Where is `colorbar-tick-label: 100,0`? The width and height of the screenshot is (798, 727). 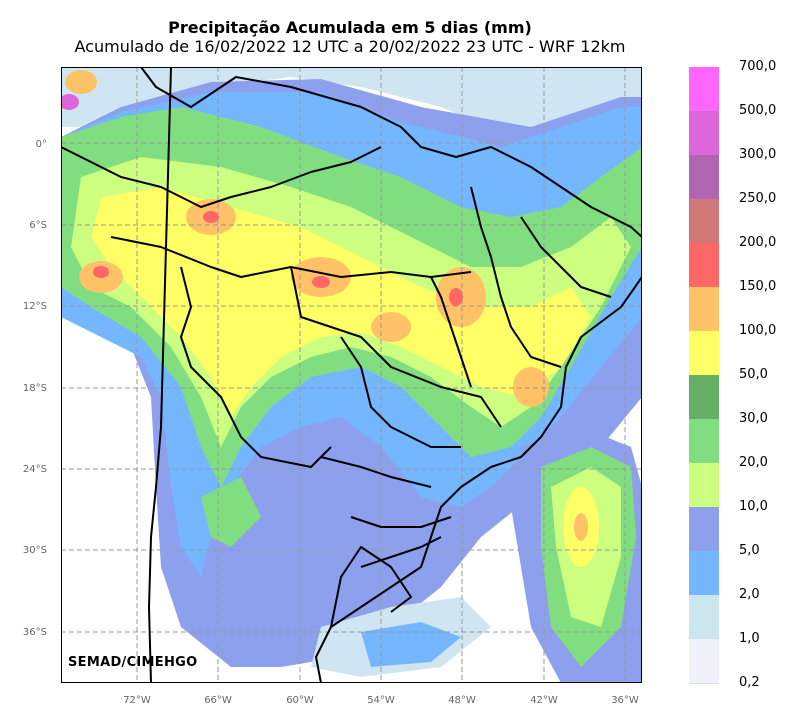
colorbar-tick-label: 100,0 is located at coordinates (758, 330).